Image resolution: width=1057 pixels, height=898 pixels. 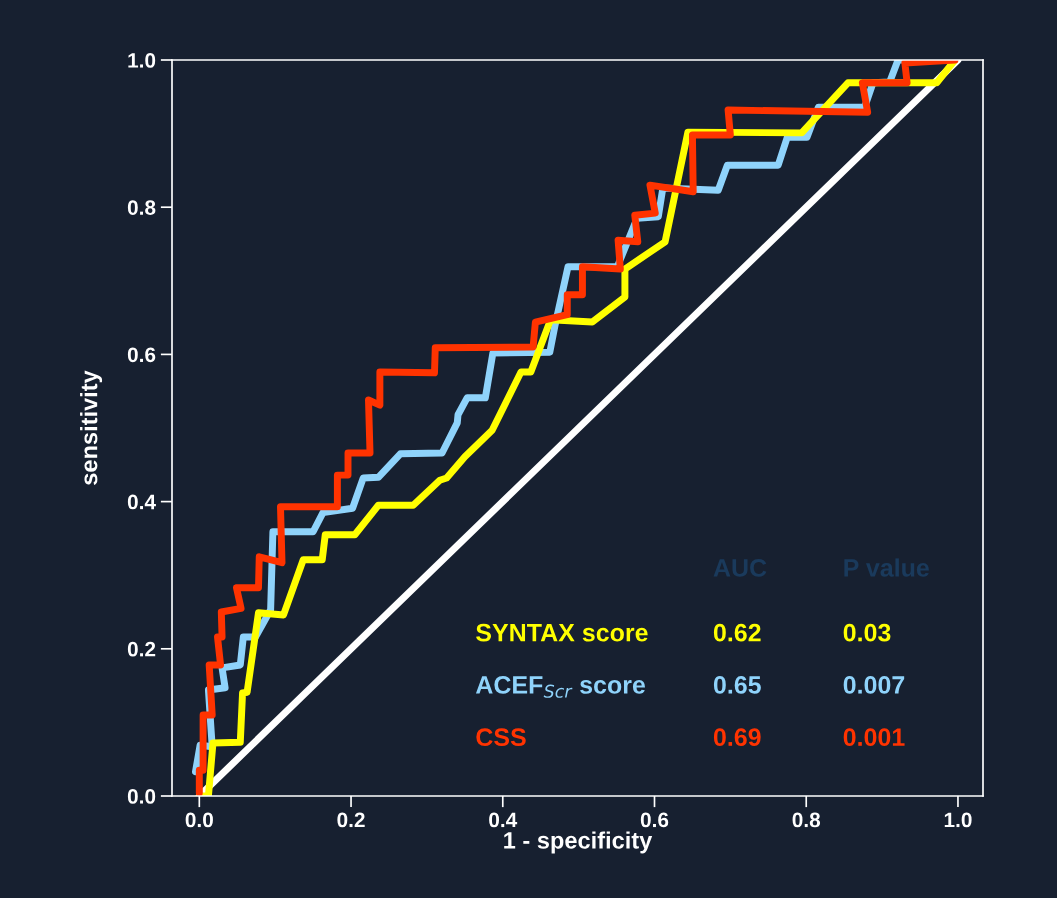 I want to click on text: CSS, so click(x=501, y=737).